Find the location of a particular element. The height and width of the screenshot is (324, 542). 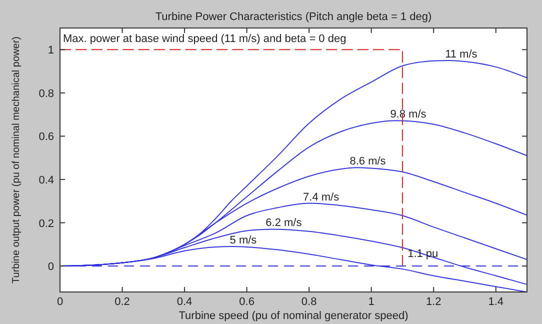

series-label: 7.4 m/s is located at coordinates (321, 197).